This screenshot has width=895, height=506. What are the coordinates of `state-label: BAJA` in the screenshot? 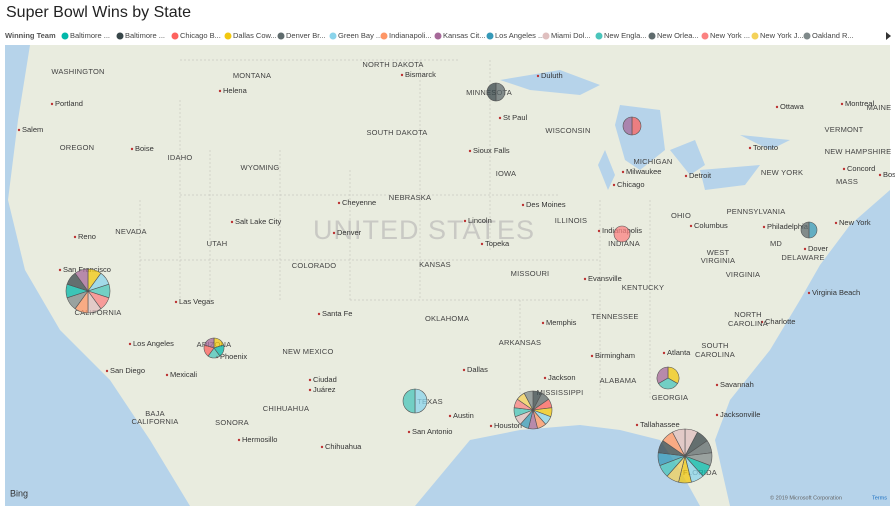 It's located at (155, 413).